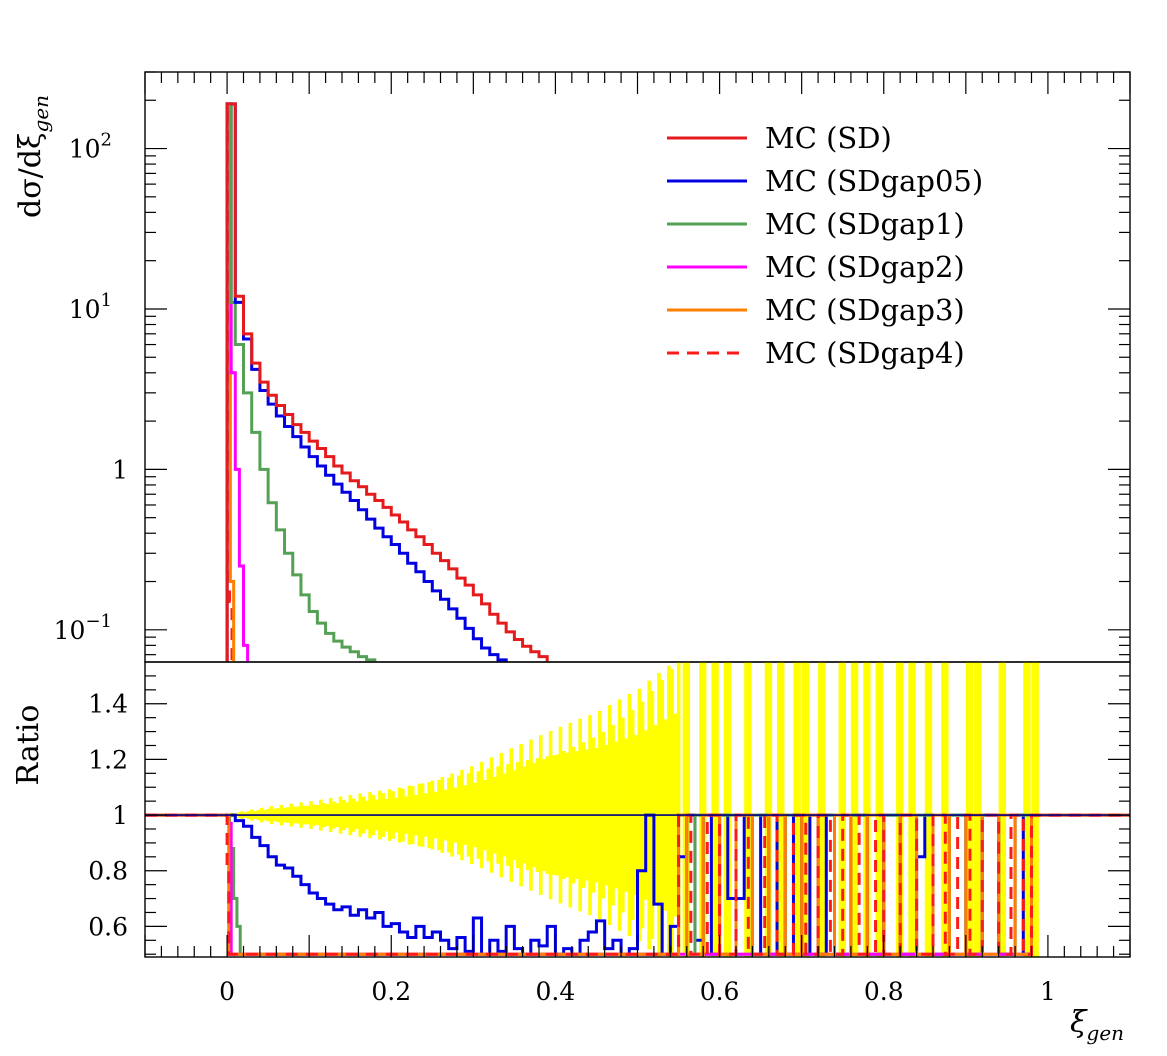  Describe the element at coordinates (720, 991) in the screenshot. I see `x-tick-label: 0.6` at that location.